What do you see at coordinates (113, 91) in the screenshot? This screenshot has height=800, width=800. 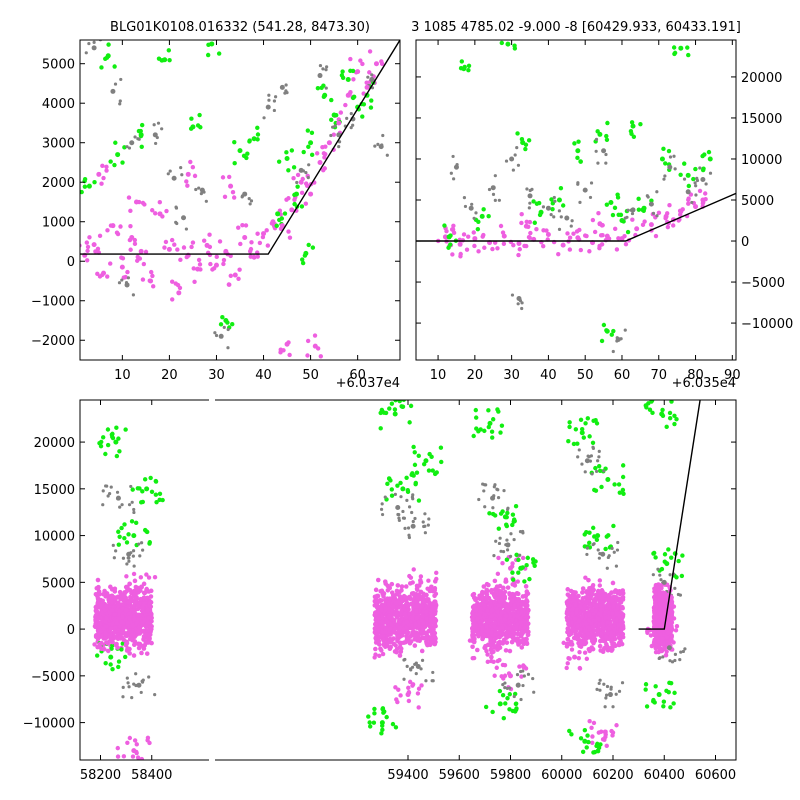 I see `data-point-gray` at bounding box center [113, 91].